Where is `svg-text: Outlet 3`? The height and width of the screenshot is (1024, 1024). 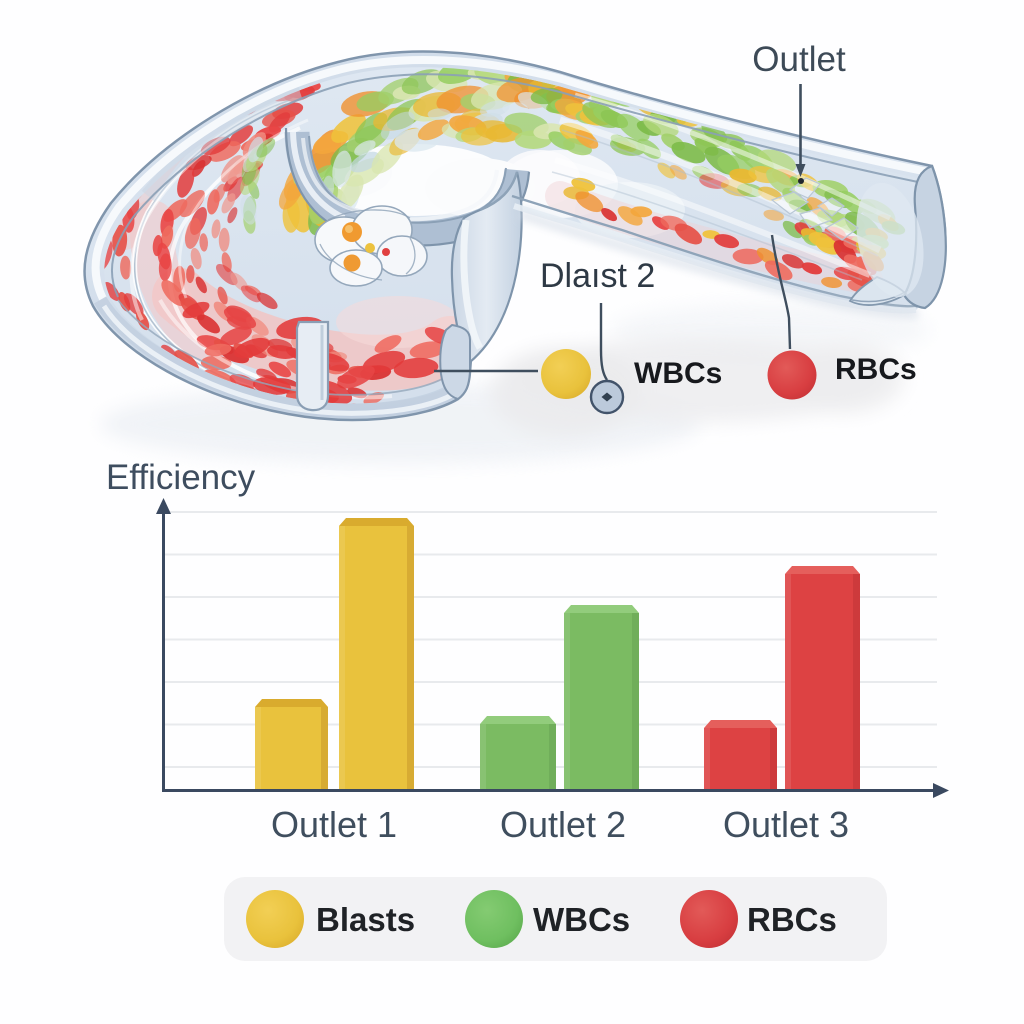 svg-text: Outlet 3 is located at coordinates (786, 824).